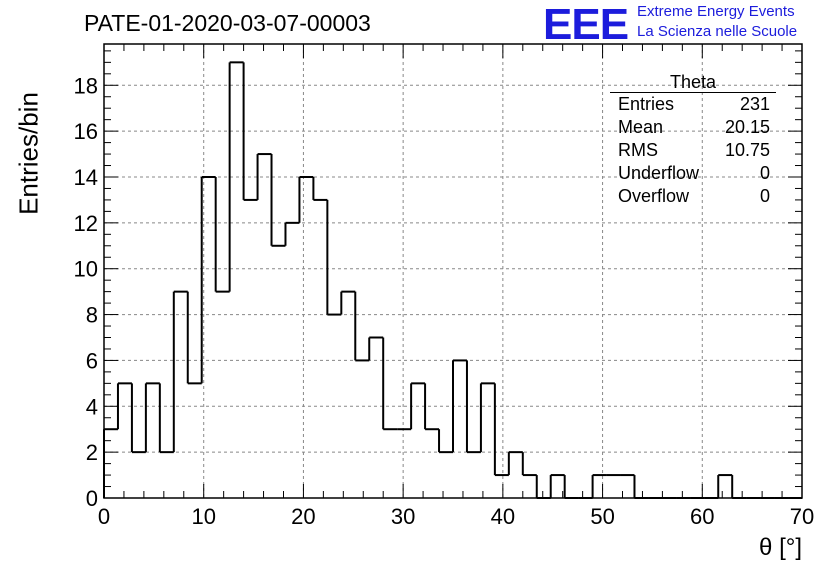  Describe the element at coordinates (86, 85) in the screenshot. I see `y-tick-label: 18` at that location.